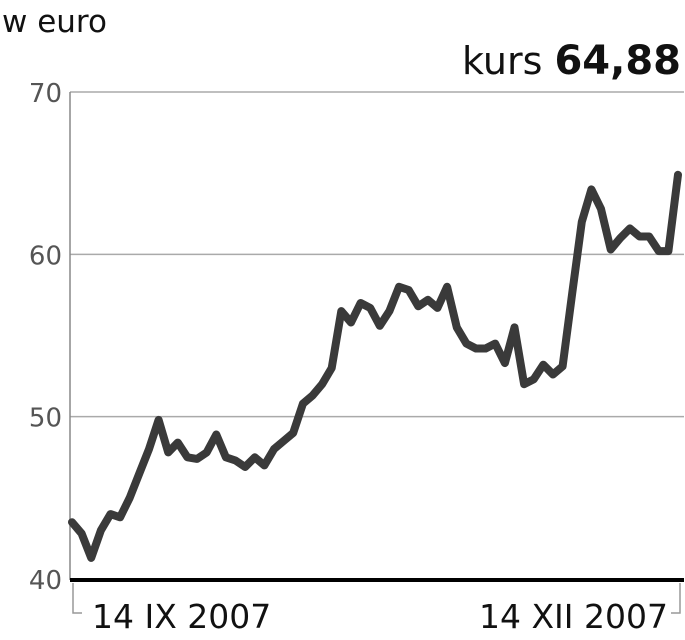  Describe the element at coordinates (573, 616) in the screenshot. I see `x-tick-label: 14 XII 2007` at that location.